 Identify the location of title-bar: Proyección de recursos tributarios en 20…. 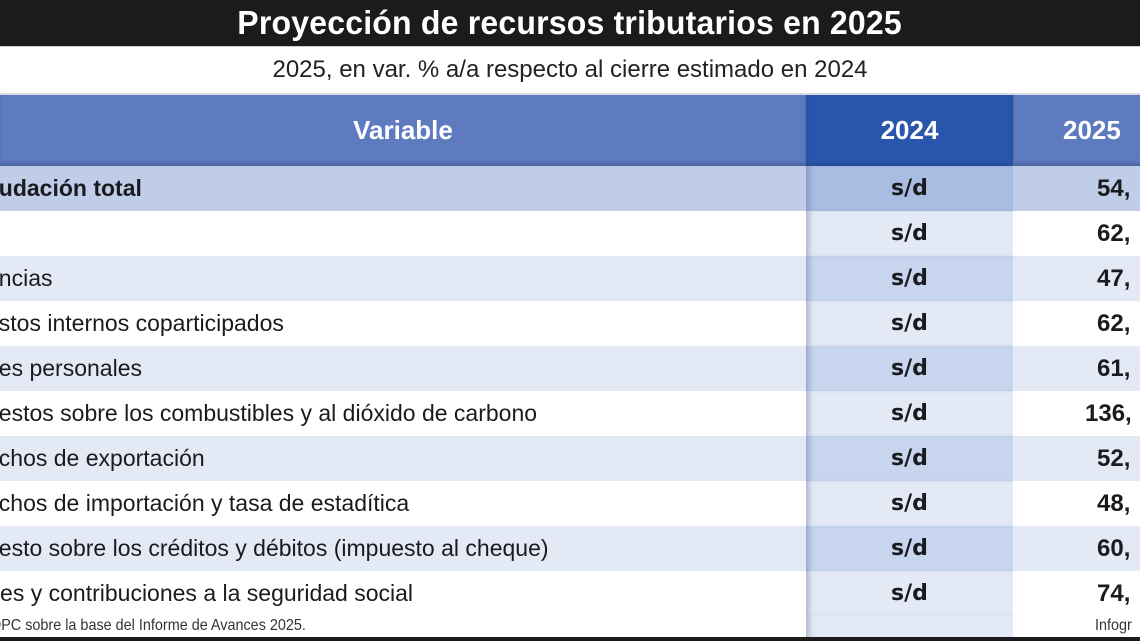
(570, 23).